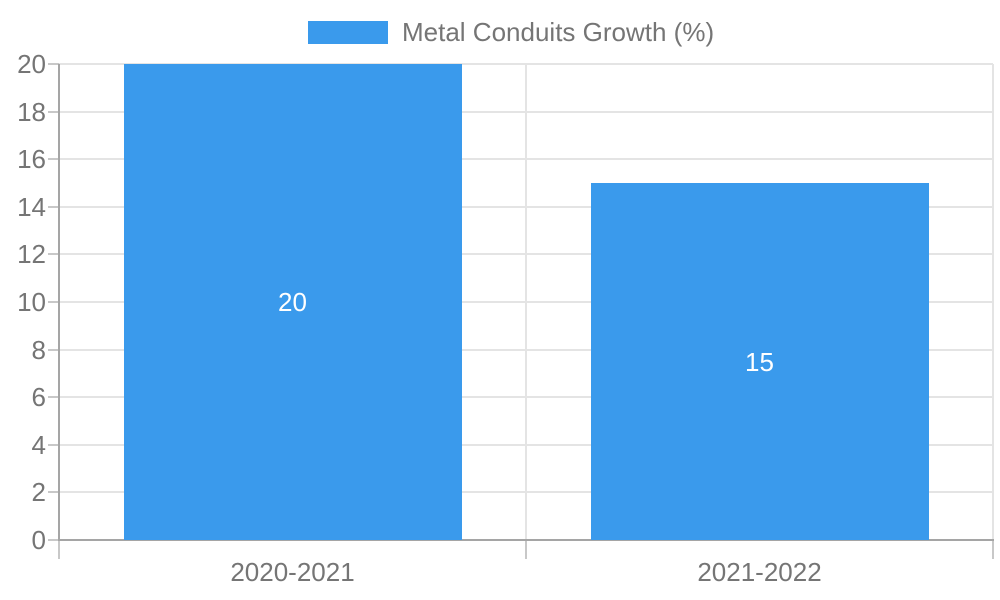 The height and width of the screenshot is (600, 1000). Describe the element at coordinates (558, 32) in the screenshot. I see `legend-label: Metal Conduits Growth (%)` at that location.